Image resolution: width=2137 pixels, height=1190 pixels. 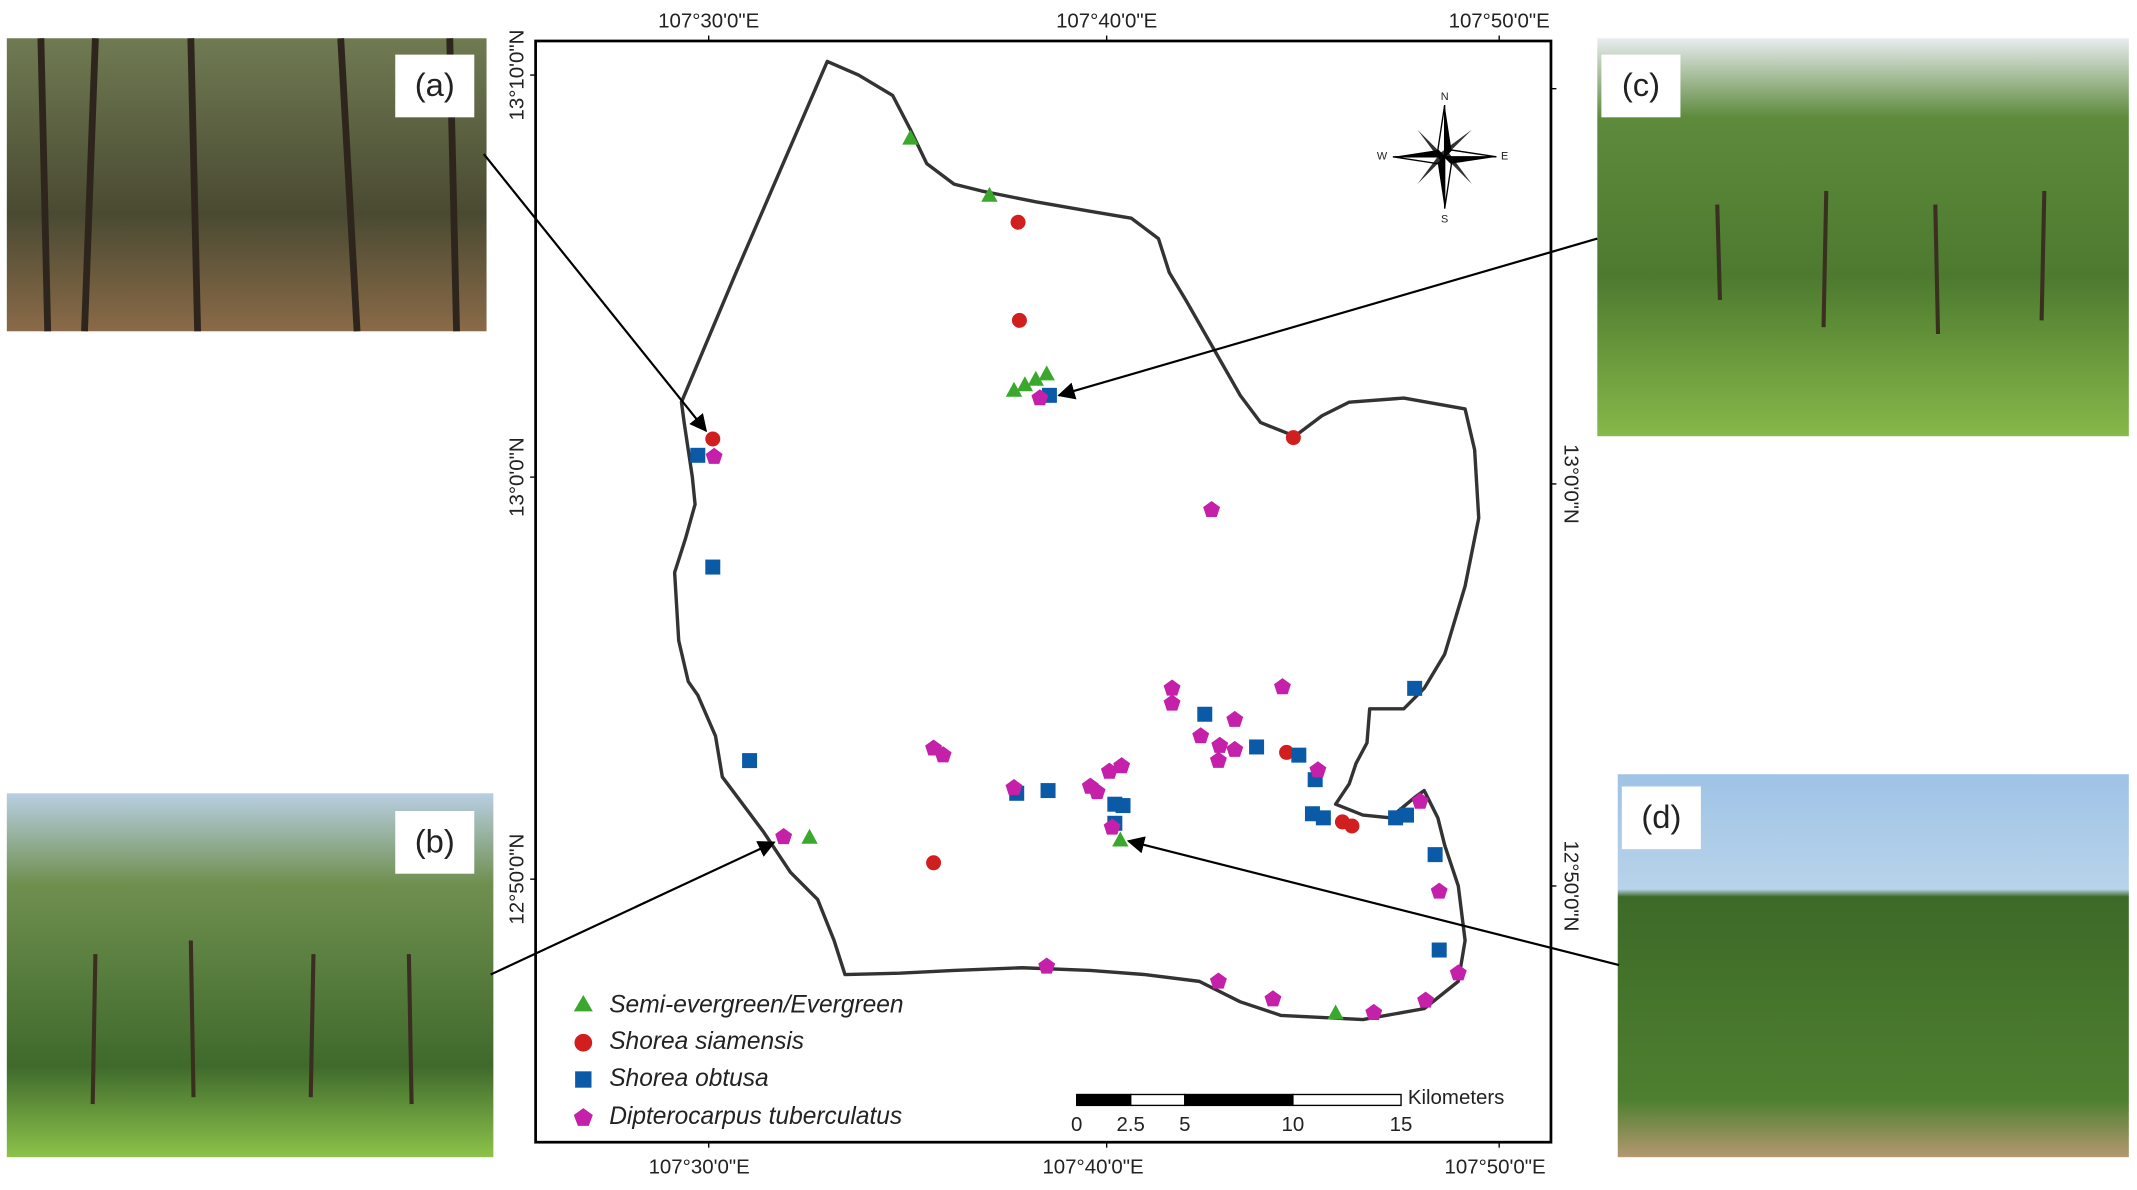 I want to click on scale-label: 10, so click(x=1293, y=1124).